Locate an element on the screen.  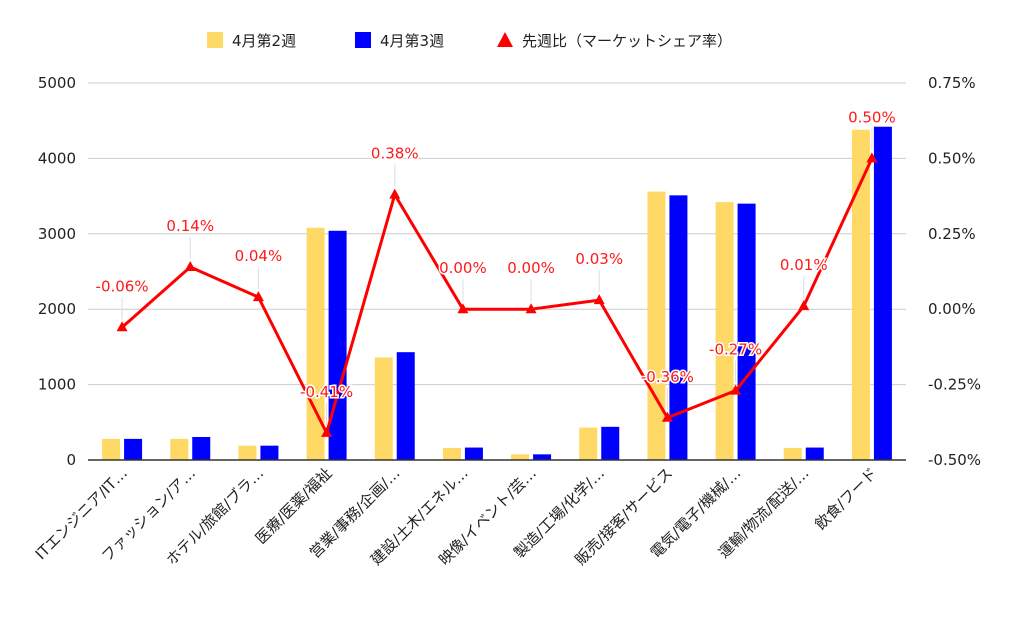
share-change-label: 0.03% is located at coordinates (599, 259).